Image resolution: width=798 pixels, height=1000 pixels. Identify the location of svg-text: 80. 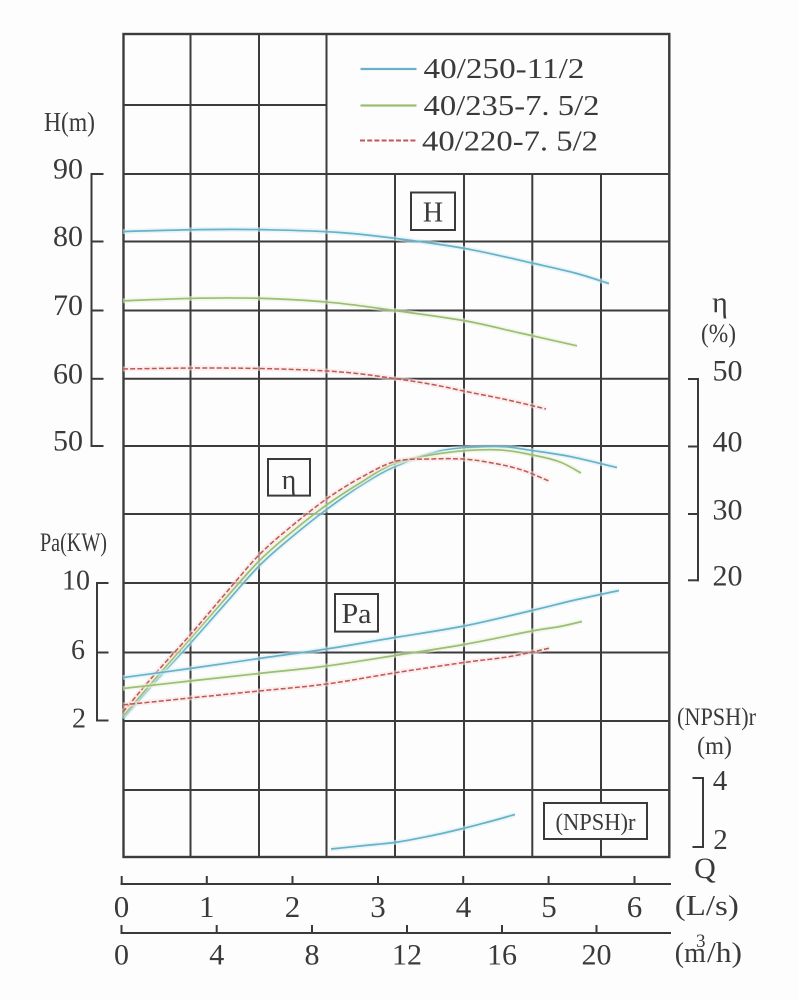
(68, 236).